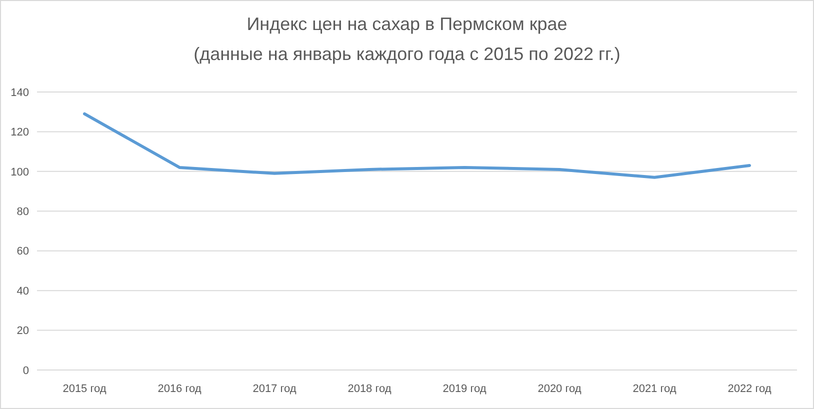 The height and width of the screenshot is (409, 814). I want to click on chart-subtitle: (данные на январь каждого года с 2015 по 2022 гг.), so click(407, 54).